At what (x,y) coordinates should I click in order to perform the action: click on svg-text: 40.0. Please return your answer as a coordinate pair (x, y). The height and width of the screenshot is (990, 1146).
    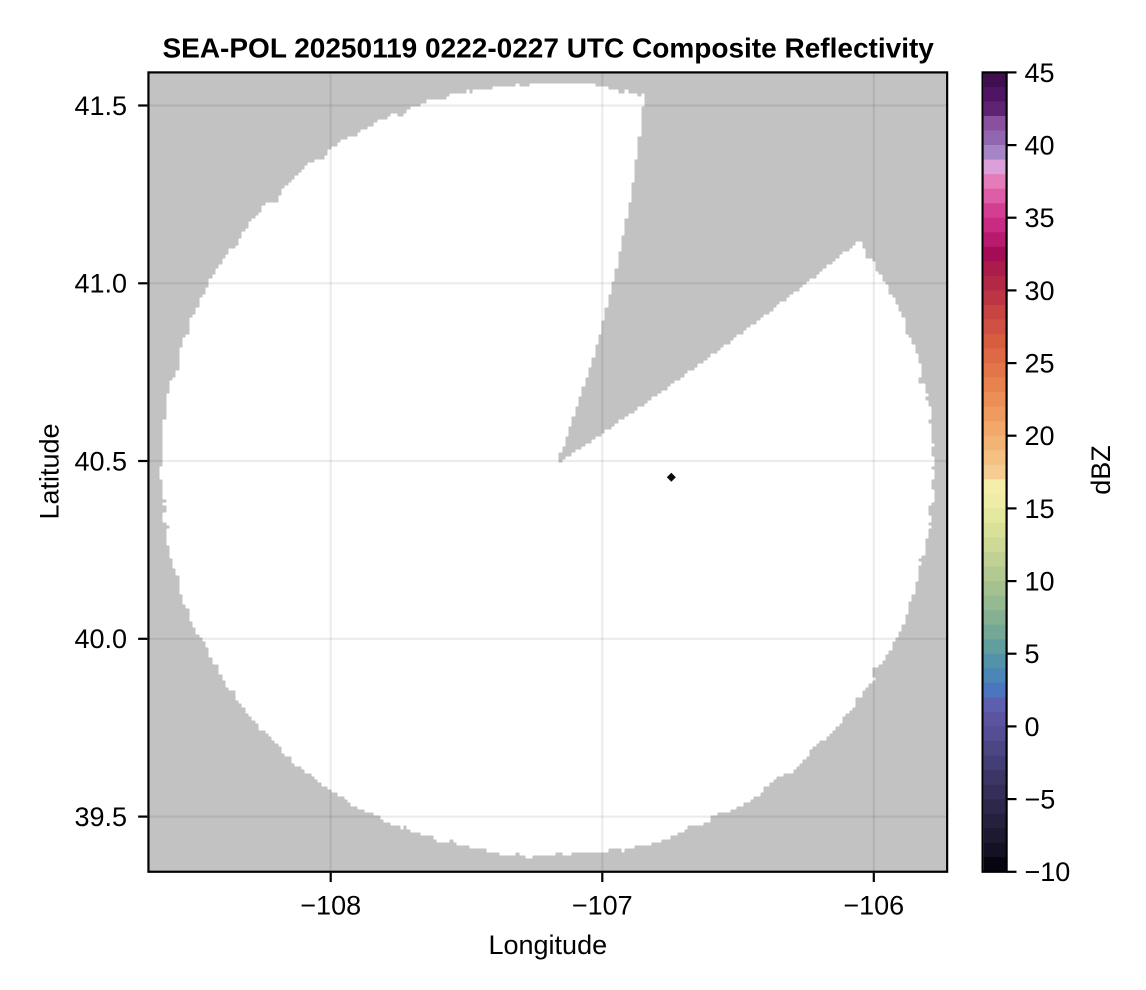
    Looking at the image, I should click on (100, 639).